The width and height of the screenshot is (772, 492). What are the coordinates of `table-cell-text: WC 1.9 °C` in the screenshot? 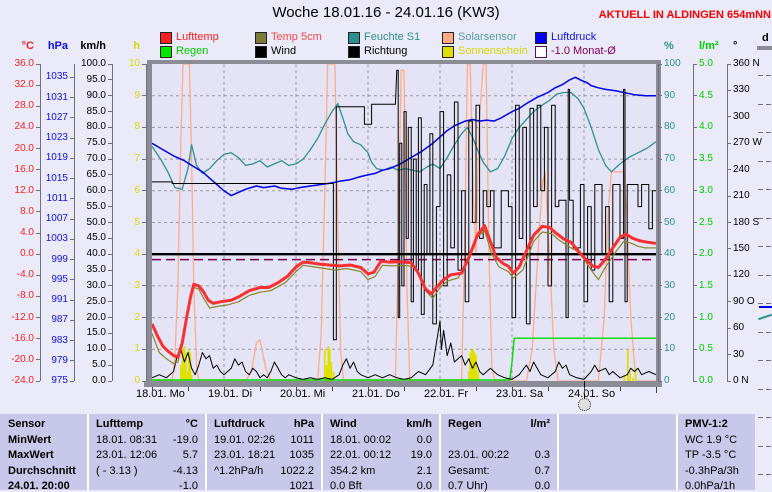 It's located at (711, 439).